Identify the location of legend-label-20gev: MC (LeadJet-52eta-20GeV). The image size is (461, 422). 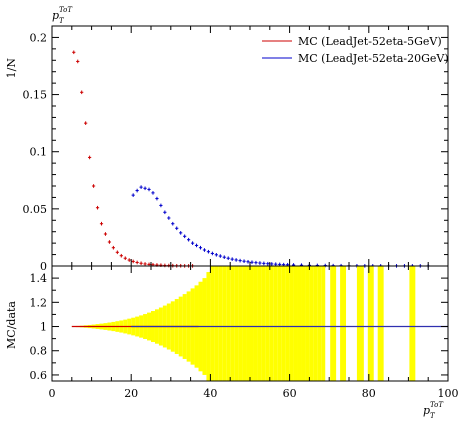
(373, 58).